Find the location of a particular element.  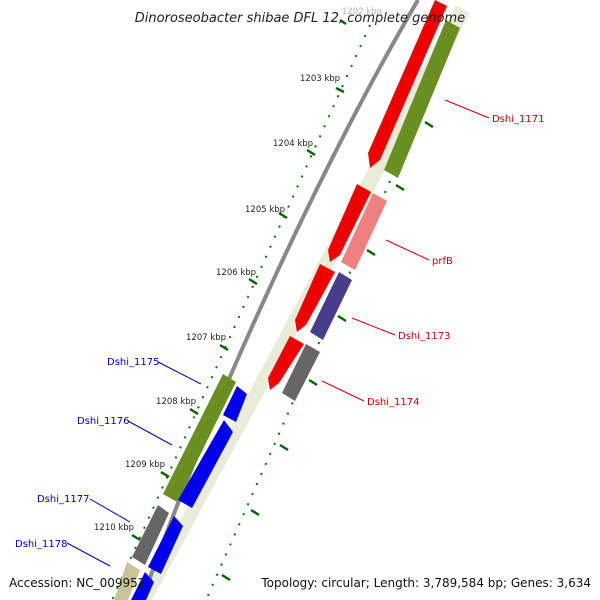

cds-dshi-1173-purple is located at coordinates (331, 306).